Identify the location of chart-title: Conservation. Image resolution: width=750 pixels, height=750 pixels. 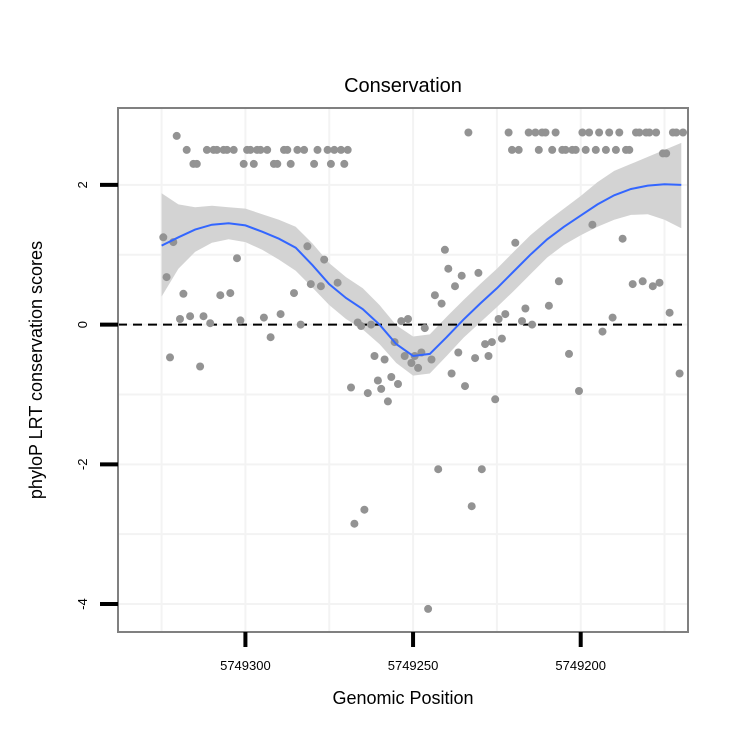
(403, 86).